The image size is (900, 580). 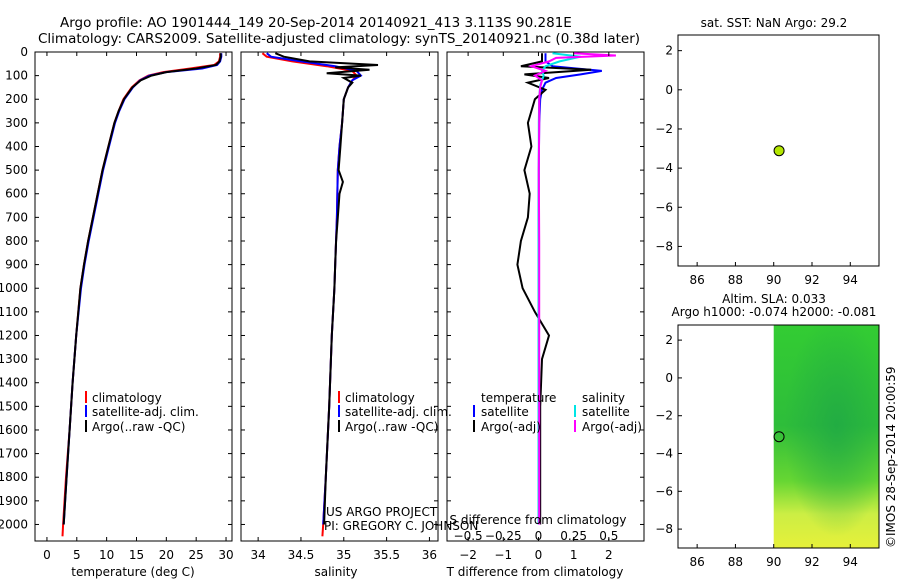 What do you see at coordinates (608, 536) in the screenshot?
I see `top-tick-label: 0.5` at bounding box center [608, 536].